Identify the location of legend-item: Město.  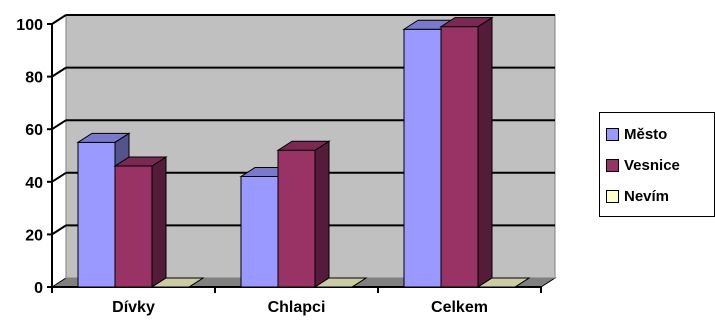
(636, 134).